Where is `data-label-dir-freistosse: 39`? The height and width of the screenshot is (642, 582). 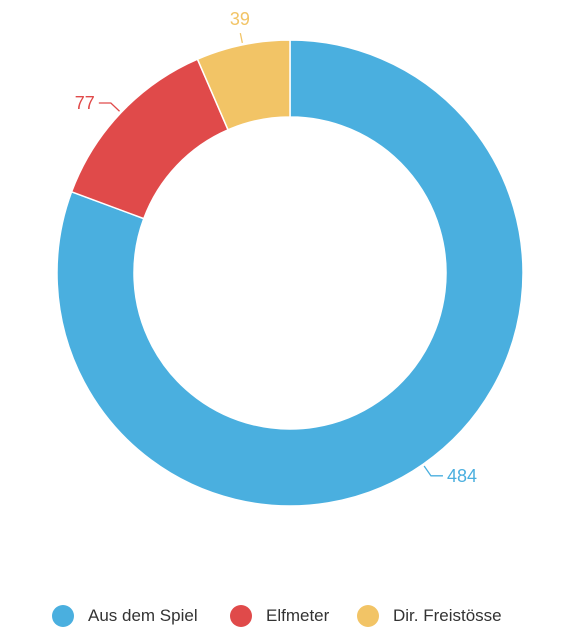
data-label-dir-freistosse: 39 is located at coordinates (240, 19).